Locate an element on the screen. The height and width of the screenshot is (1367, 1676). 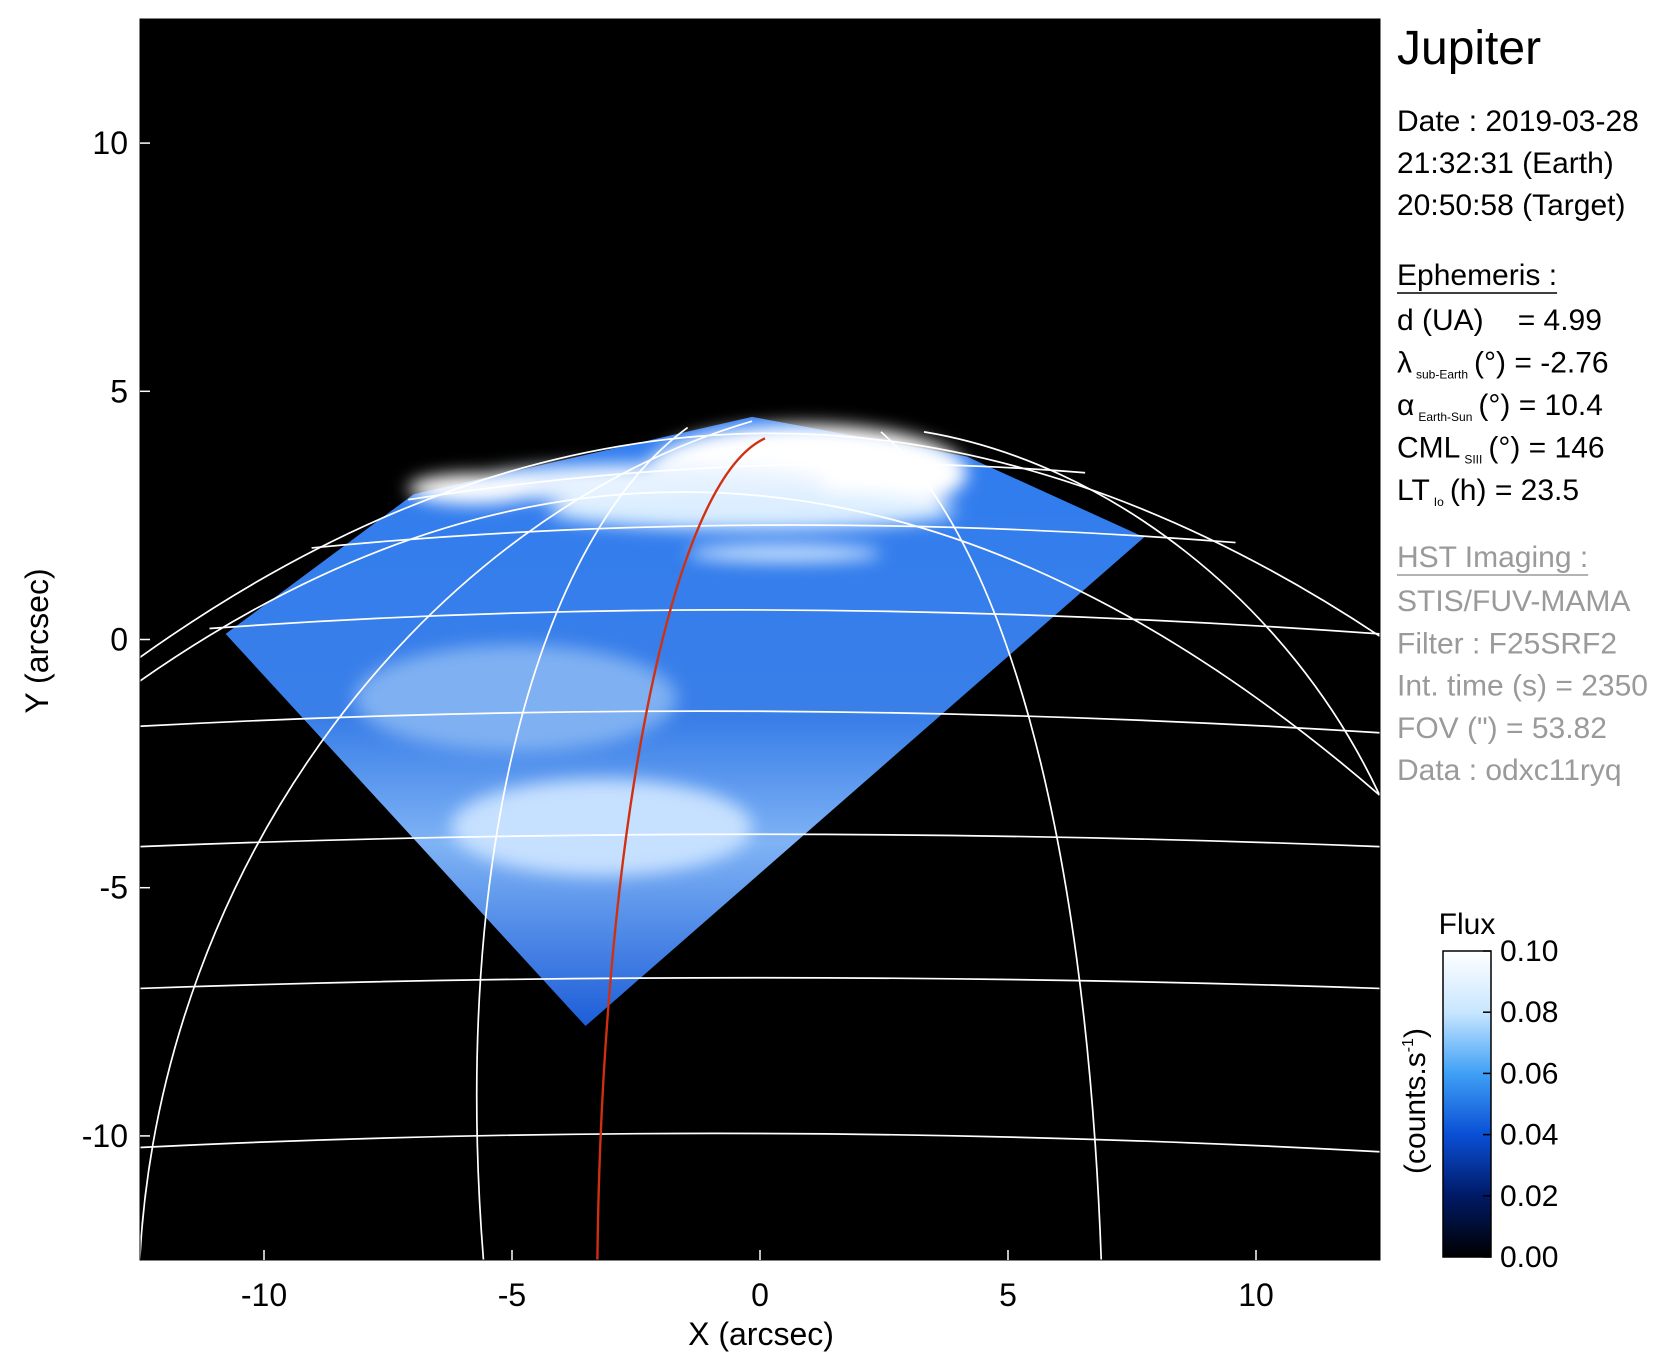
colorbar-label: (counts.s-1) is located at coordinates (1415, 1101).